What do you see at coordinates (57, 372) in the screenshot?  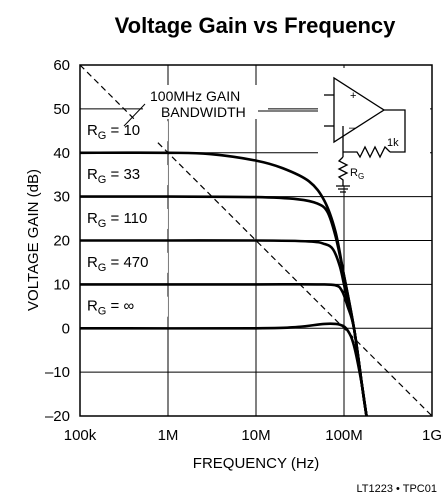 I see `y-tick-label: –10` at bounding box center [57, 372].